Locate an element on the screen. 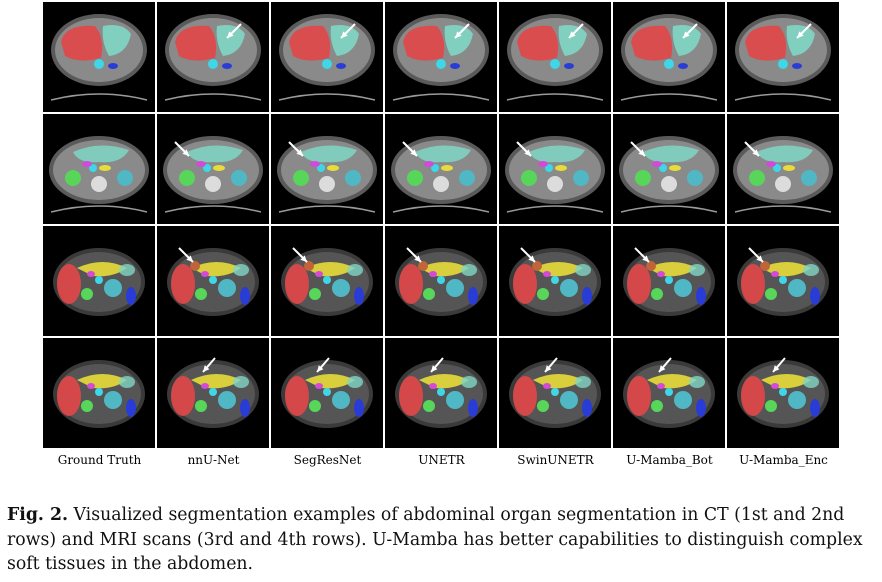 The height and width of the screenshot is (582, 882). caption-label: Fig. 2. is located at coordinates (37, 515).